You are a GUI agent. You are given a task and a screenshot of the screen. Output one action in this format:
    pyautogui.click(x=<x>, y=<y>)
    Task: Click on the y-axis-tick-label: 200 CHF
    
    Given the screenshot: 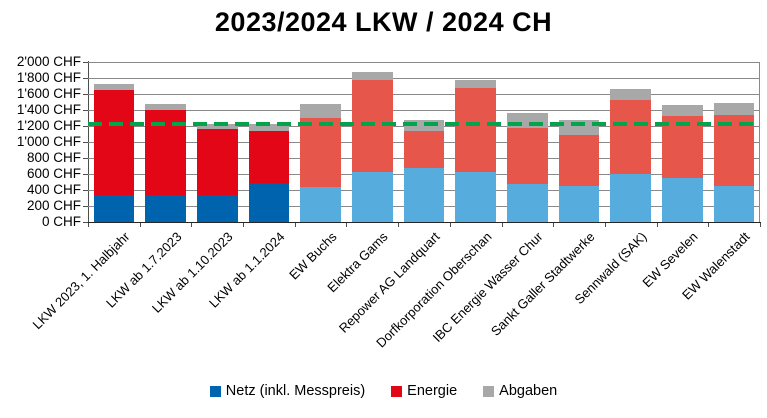 What is the action you would take?
    pyautogui.click(x=53, y=205)
    